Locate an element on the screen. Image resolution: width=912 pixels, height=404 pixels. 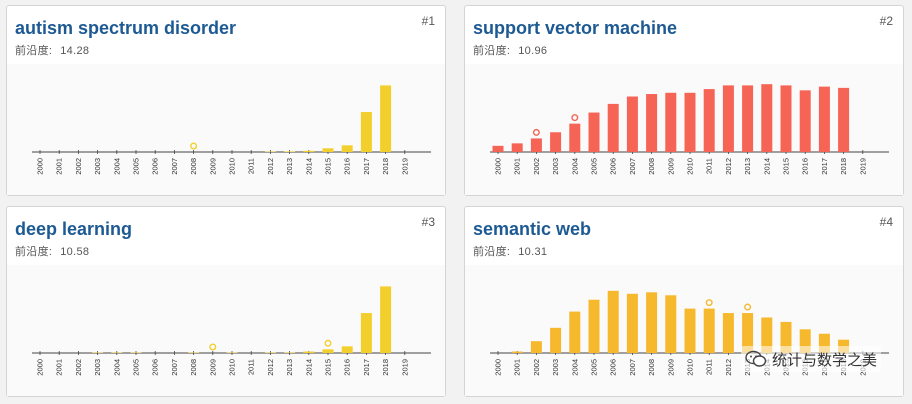
marker-2008 is located at coordinates (194, 146).